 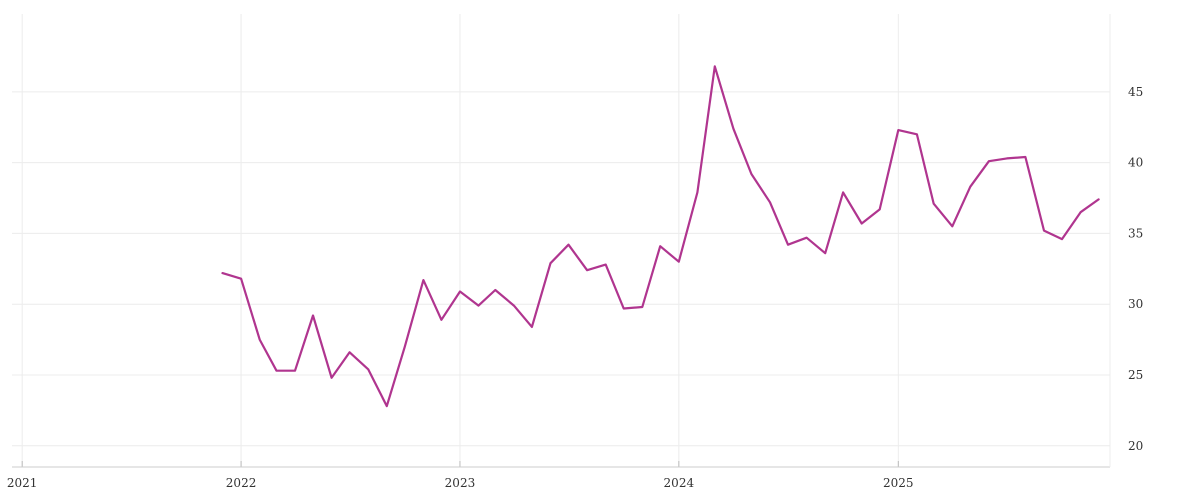 What do you see at coordinates (1135, 233) in the screenshot?
I see `y-tick-label: 35` at bounding box center [1135, 233].